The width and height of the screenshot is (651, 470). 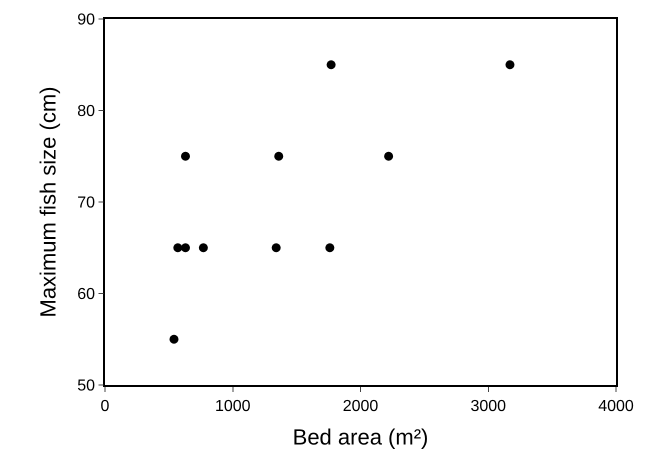 I want to click on y-tick-label: 80, so click(x=86, y=111).